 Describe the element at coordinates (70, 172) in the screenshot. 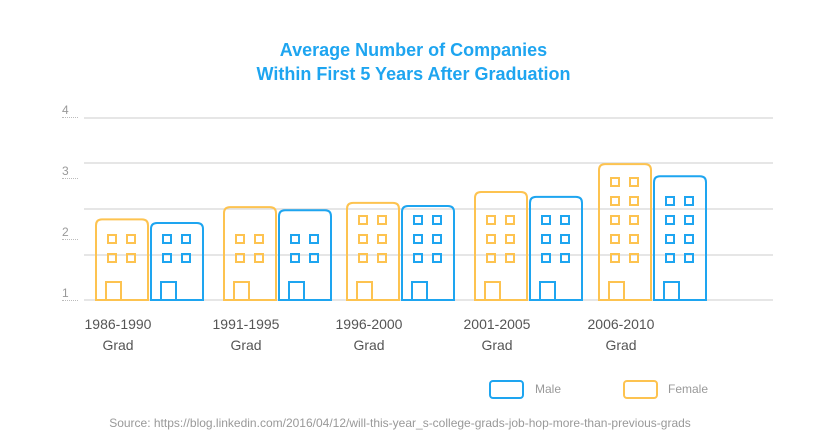

I see `y-tick-3: 3` at that location.